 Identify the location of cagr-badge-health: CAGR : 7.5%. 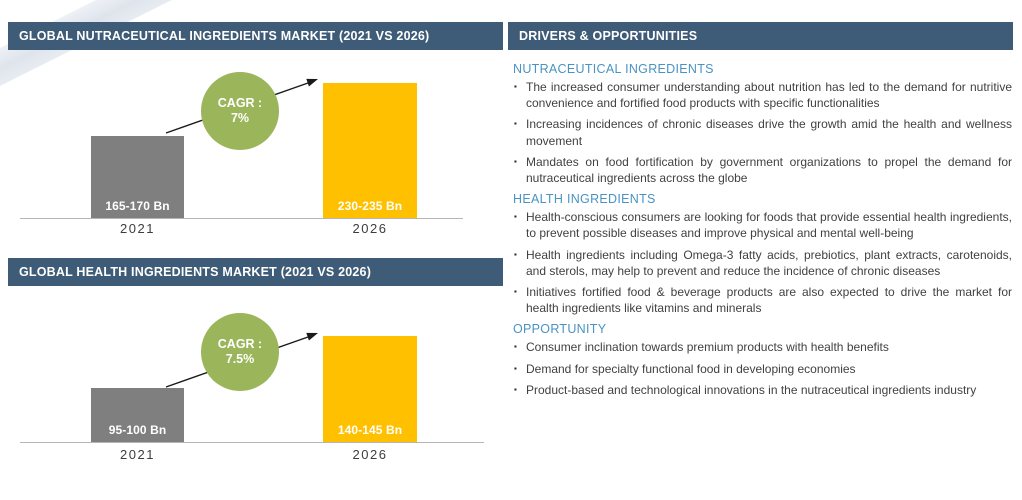
(240, 352).